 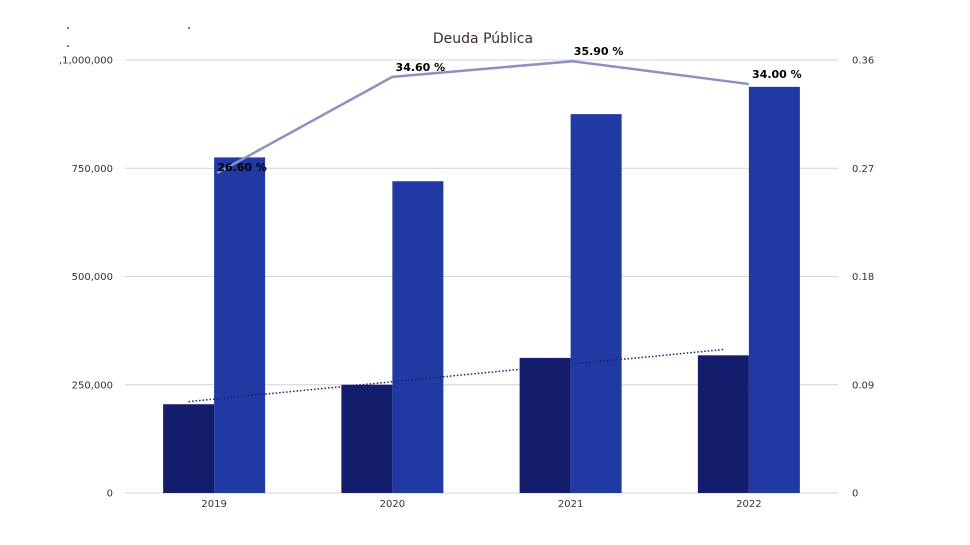 What do you see at coordinates (242, 167) in the screenshot?
I see `data-label: 26.60 %` at bounding box center [242, 167].